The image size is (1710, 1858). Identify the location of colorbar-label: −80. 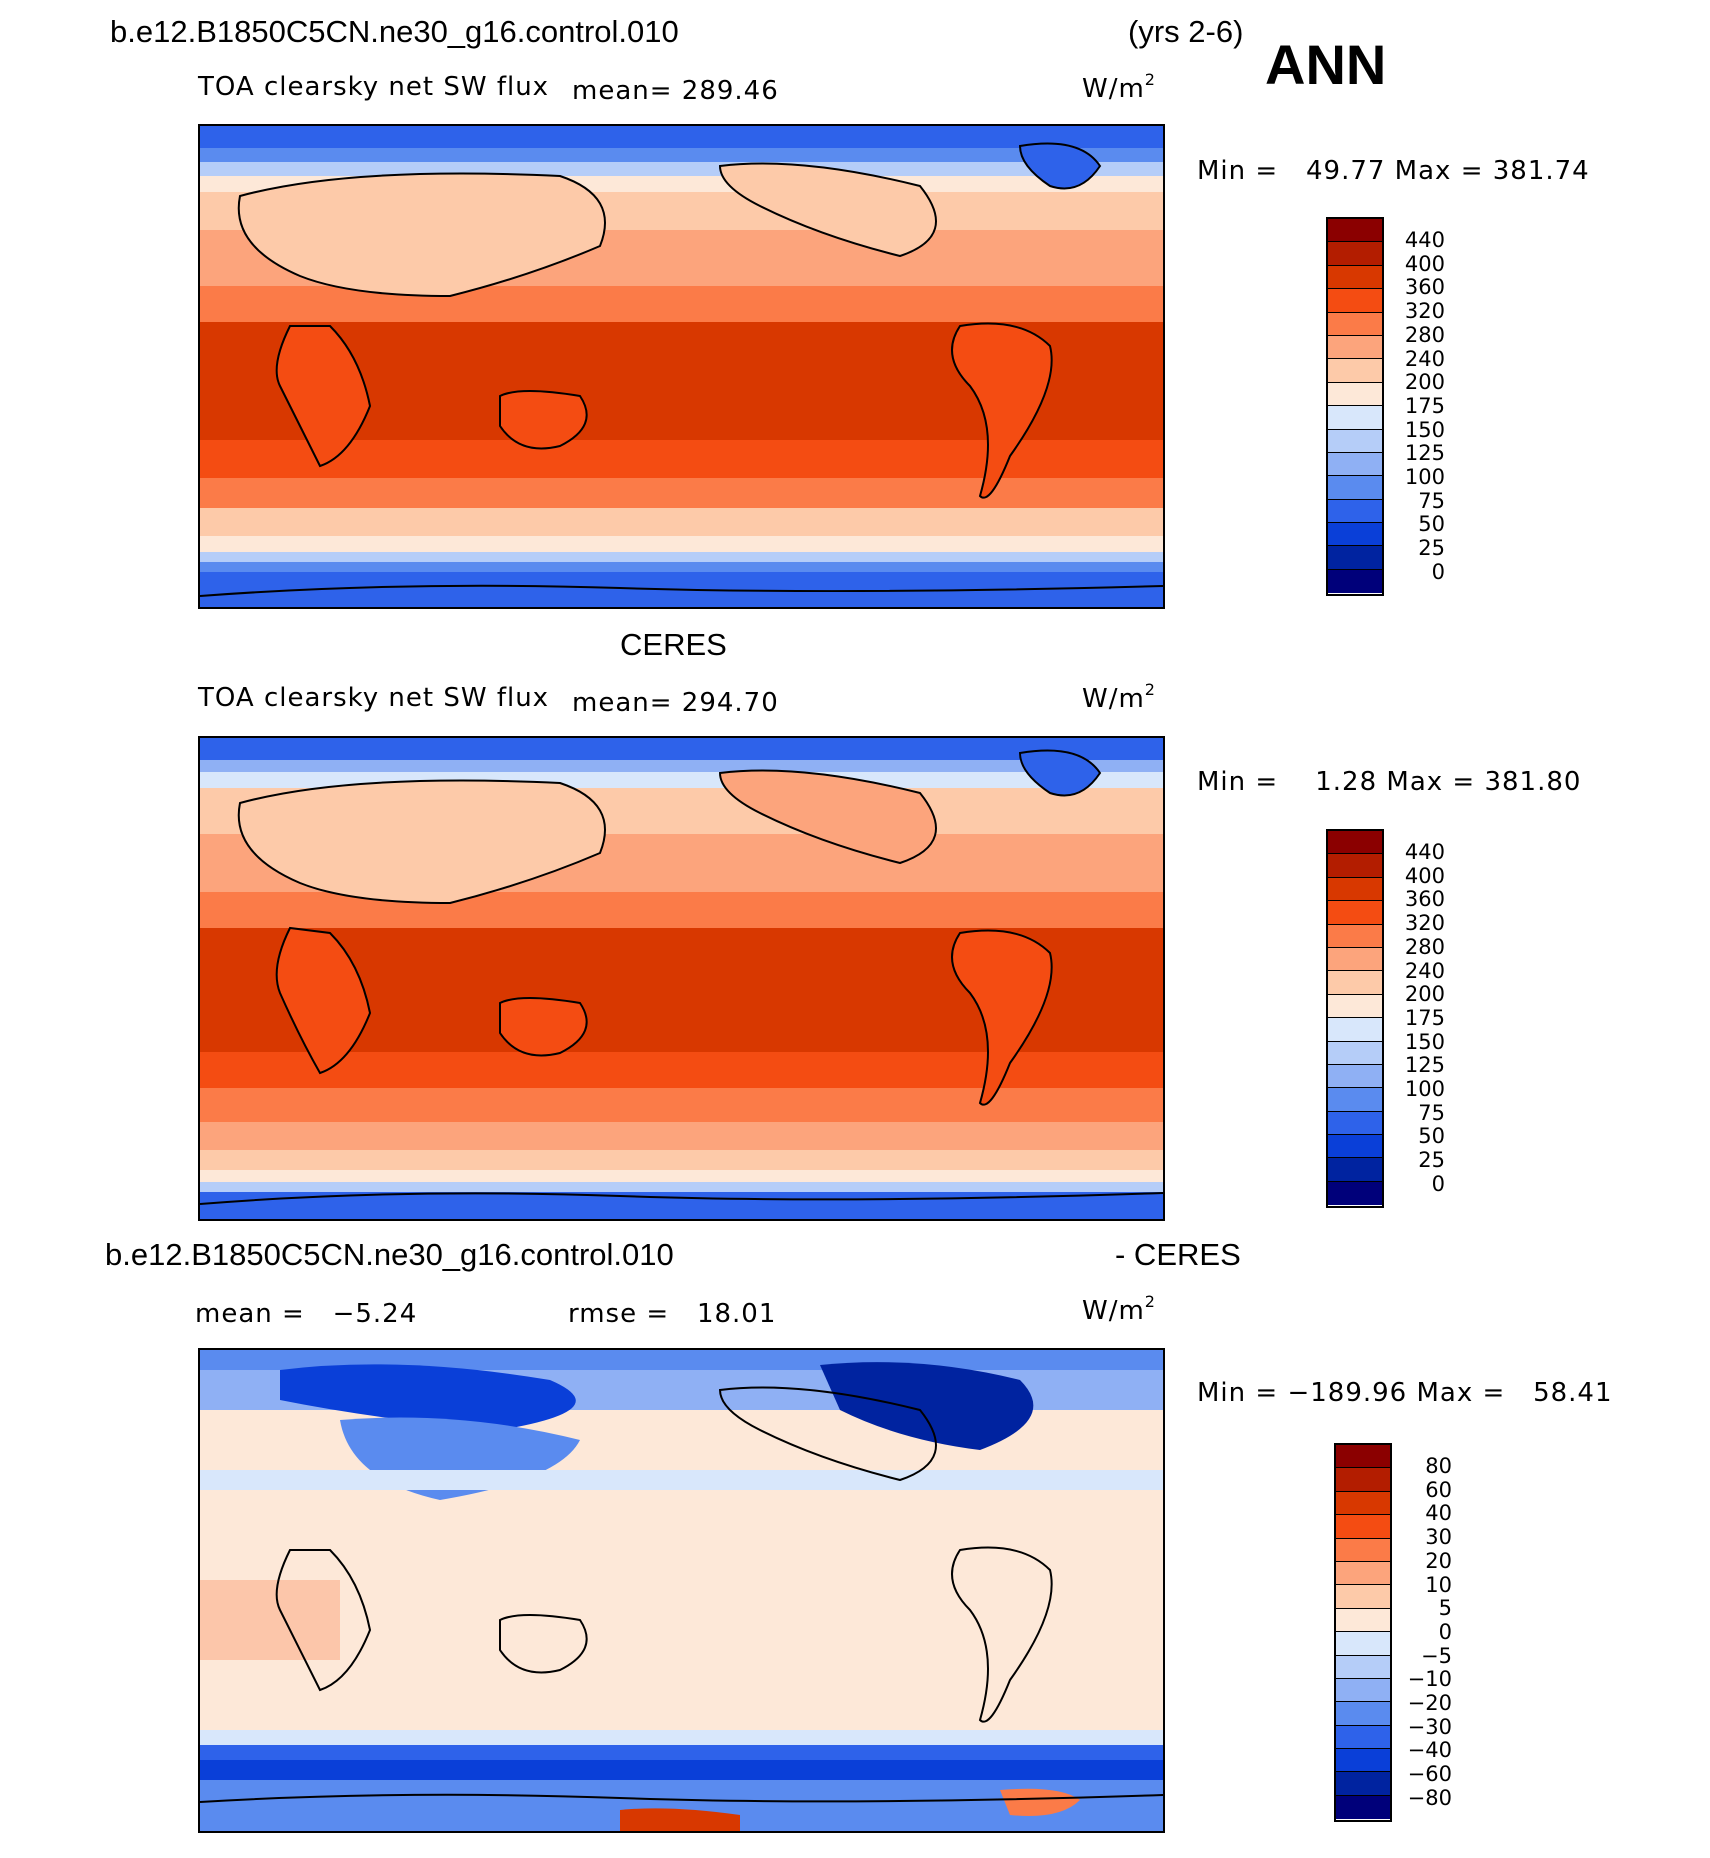
(1429, 1797).